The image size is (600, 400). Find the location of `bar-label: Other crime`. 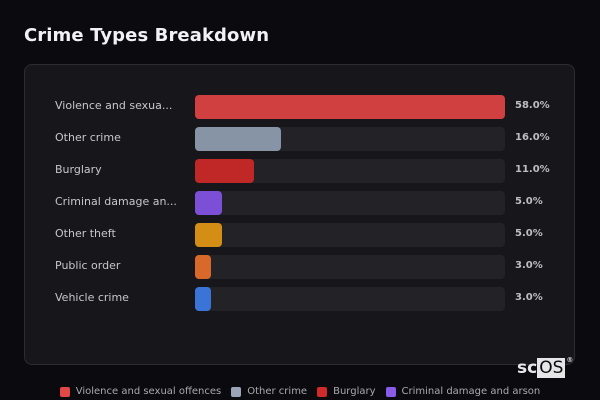

bar-label: Other crime is located at coordinates (88, 137).